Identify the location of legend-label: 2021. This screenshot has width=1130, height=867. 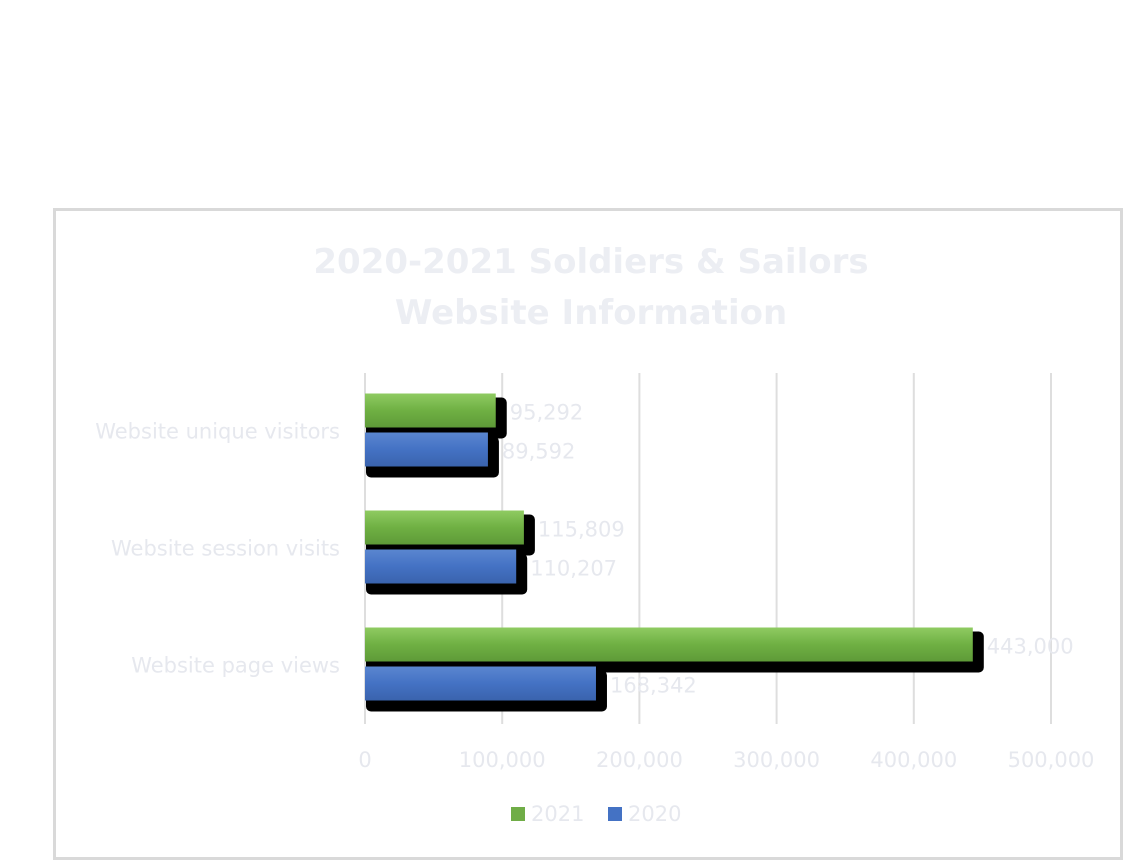
(557, 814).